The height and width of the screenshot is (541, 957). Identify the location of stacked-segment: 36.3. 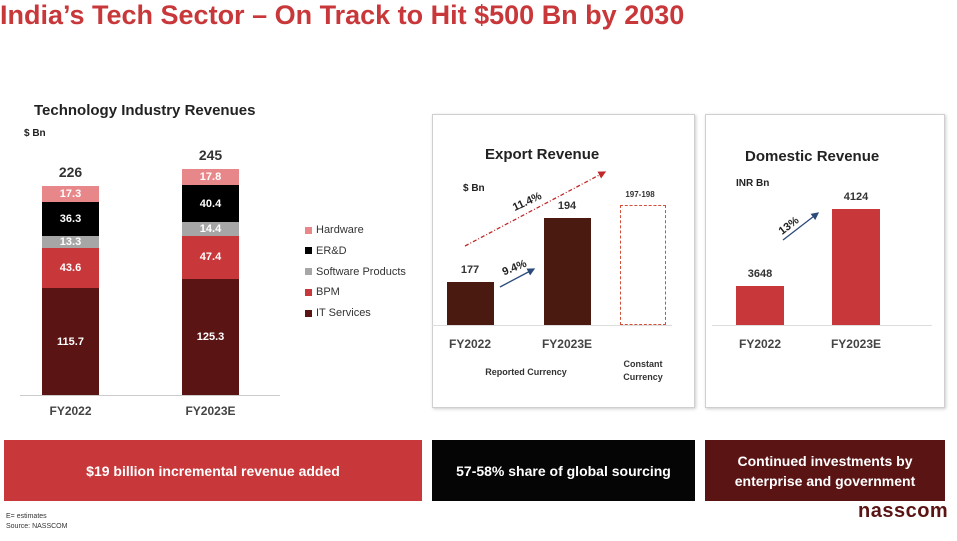
(70, 219).